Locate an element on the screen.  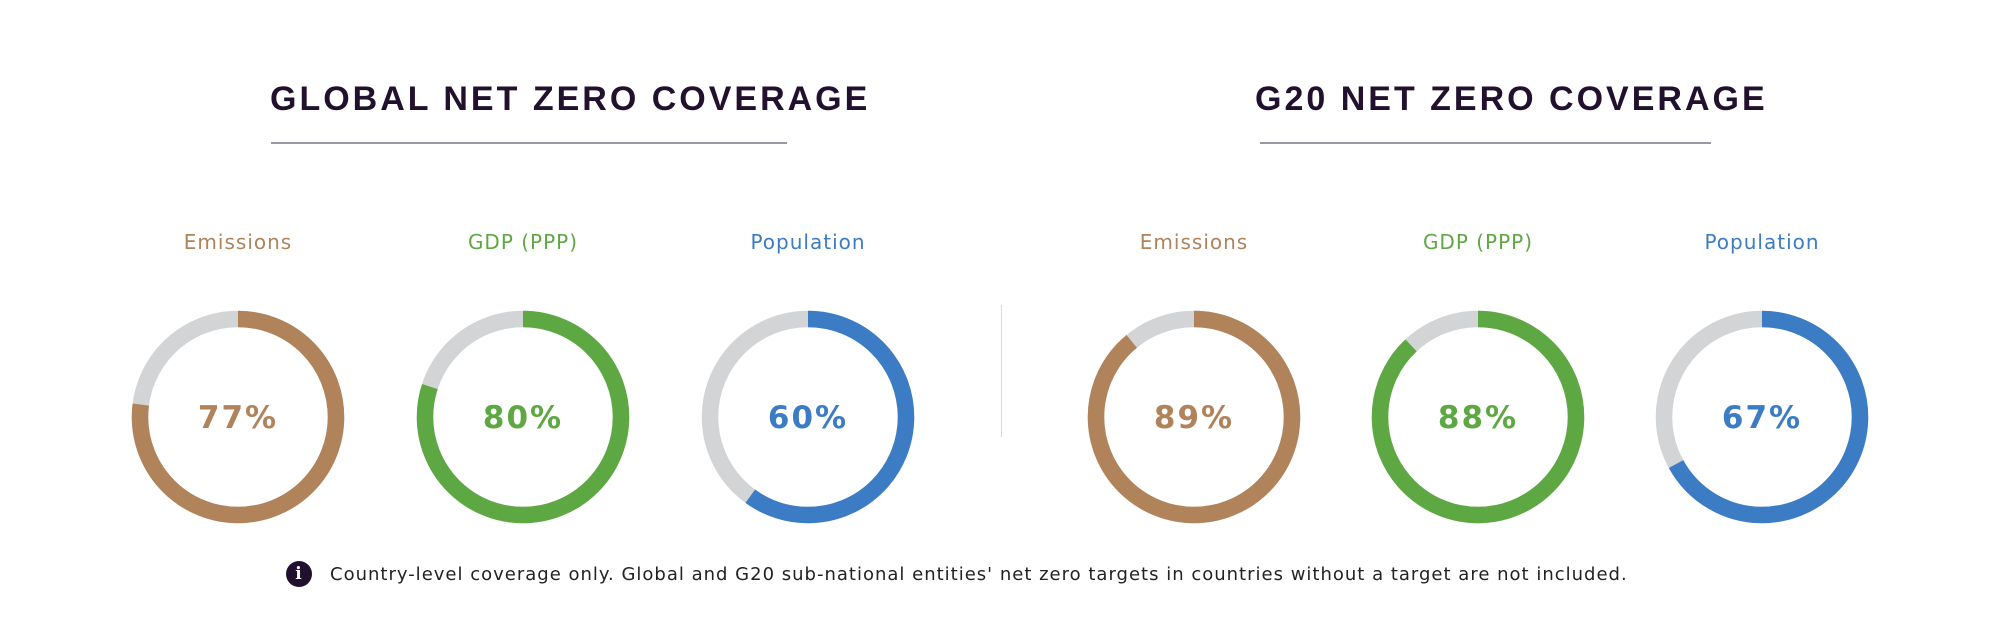
g20-title: G20 NET ZERO COVERAGE is located at coordinates (1511, 99).